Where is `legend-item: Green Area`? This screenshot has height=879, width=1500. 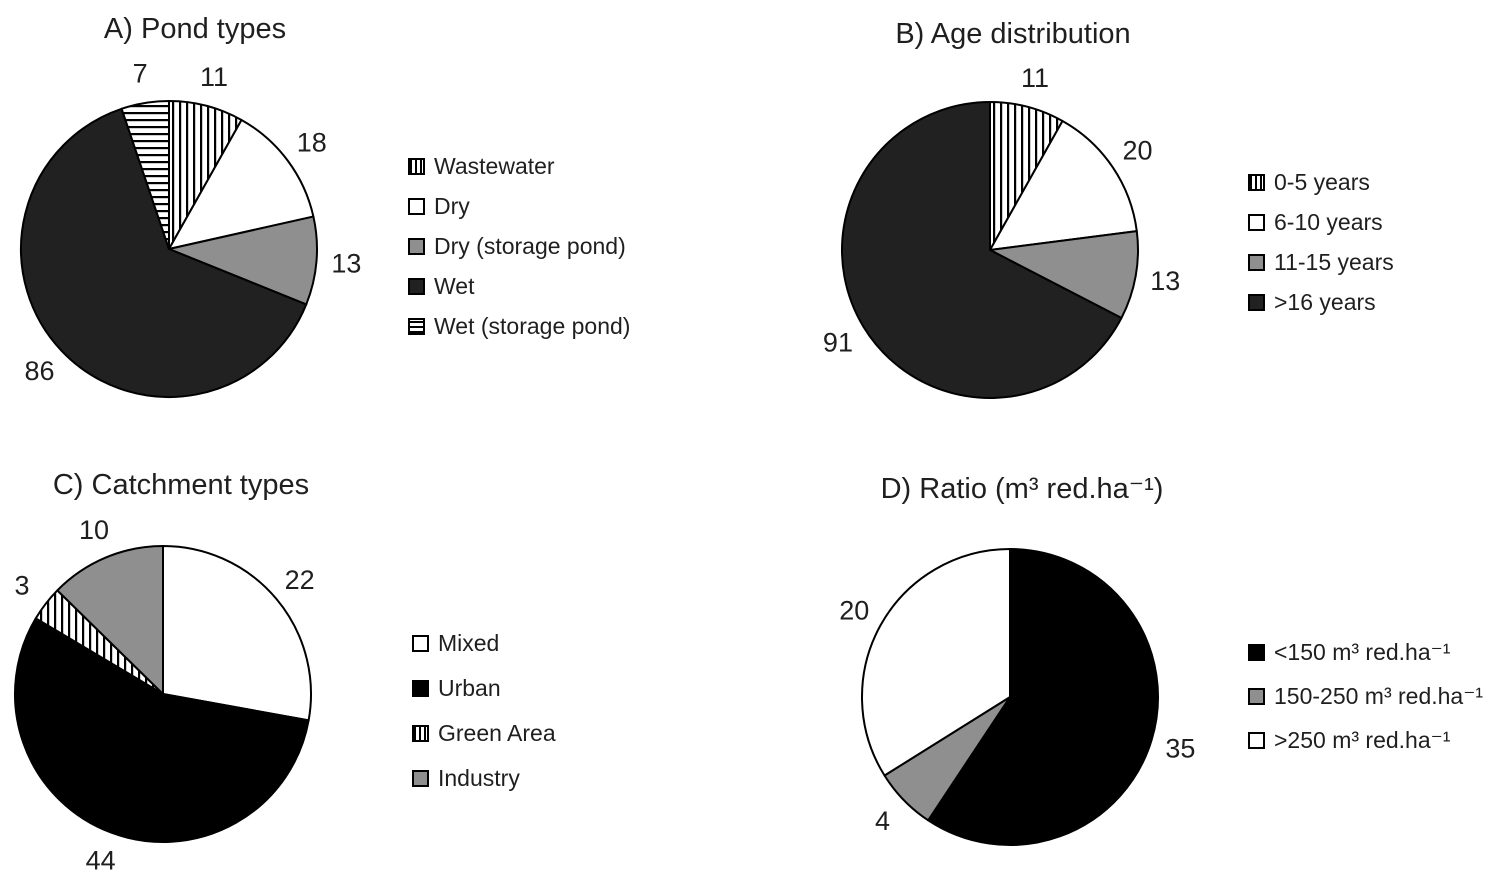
legend-item: Green Area is located at coordinates (484, 733).